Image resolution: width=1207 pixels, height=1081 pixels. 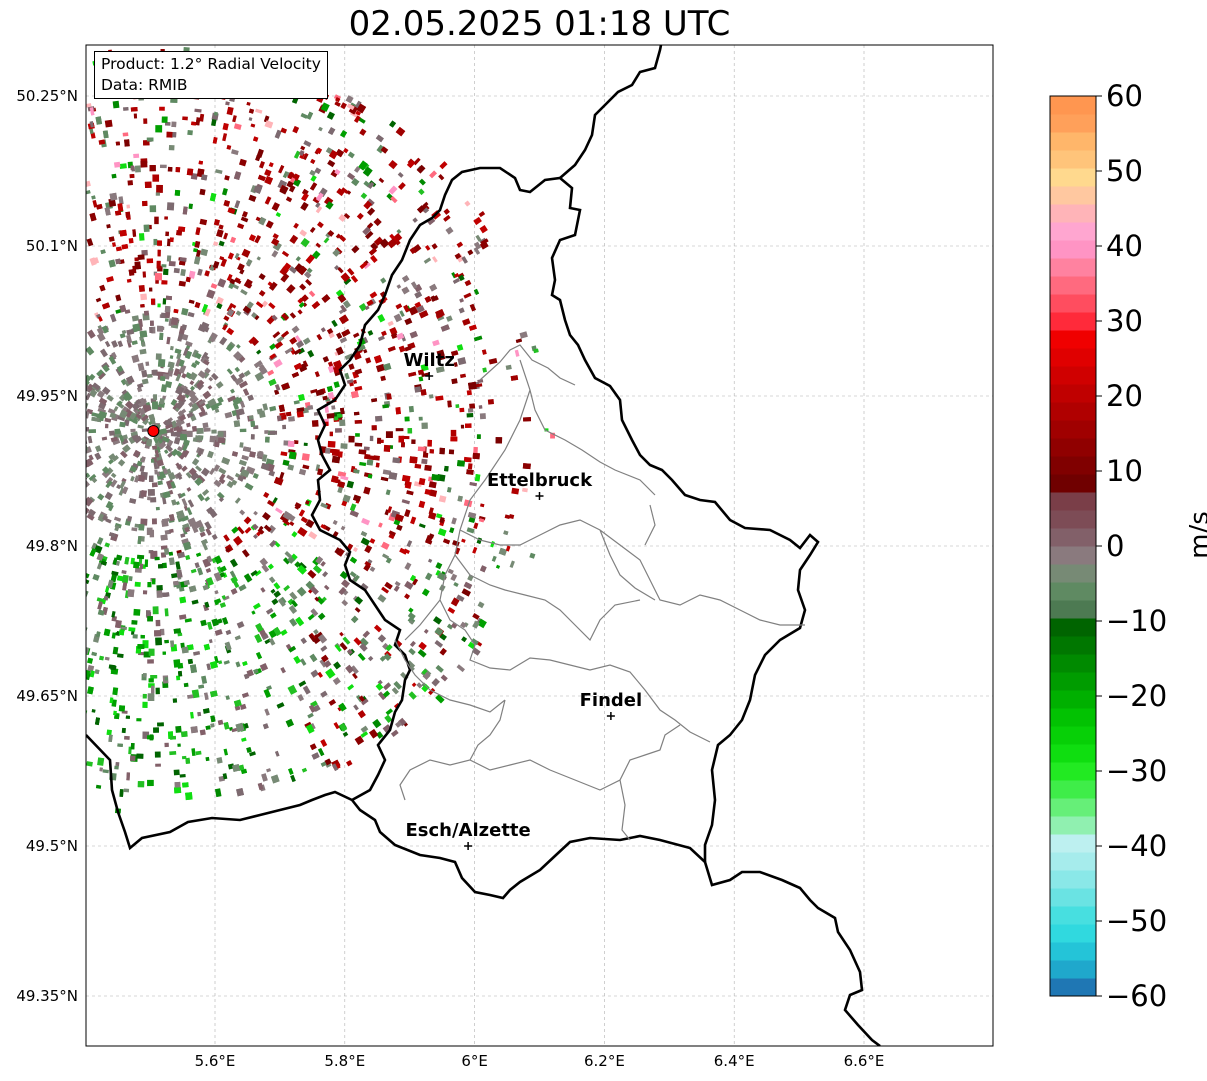 I want to click on city-ettelbruck: Ettelbruck, so click(x=540, y=485).